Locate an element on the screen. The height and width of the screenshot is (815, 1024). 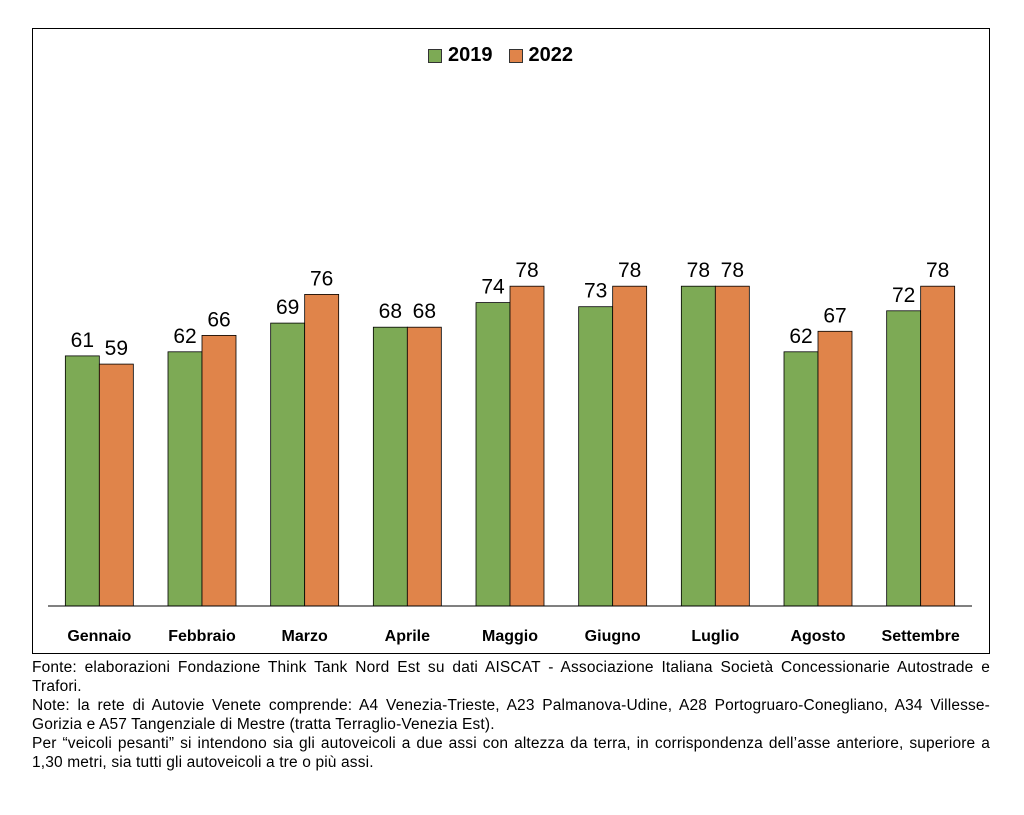
bar-2019-settembre is located at coordinates (904, 458).